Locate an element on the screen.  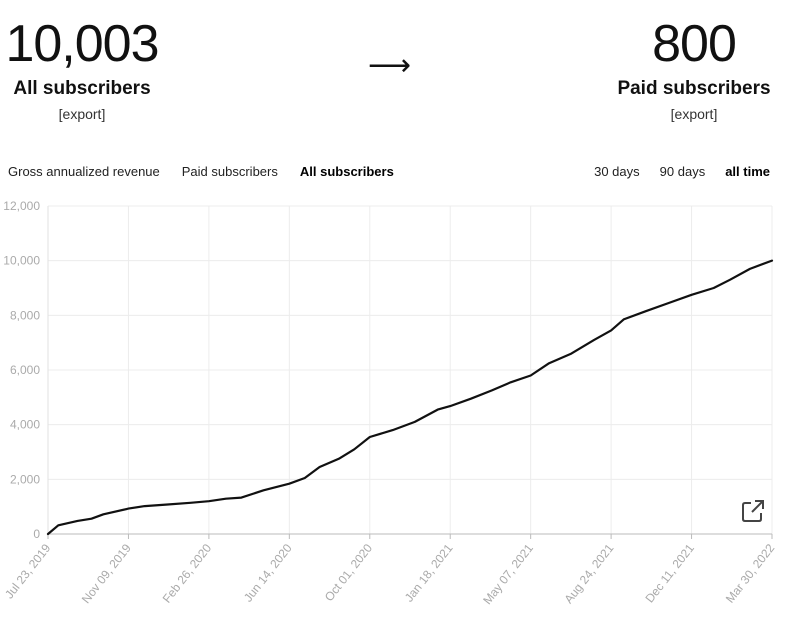
all-subscribers-export-link: [export] is located at coordinates (82, 114).